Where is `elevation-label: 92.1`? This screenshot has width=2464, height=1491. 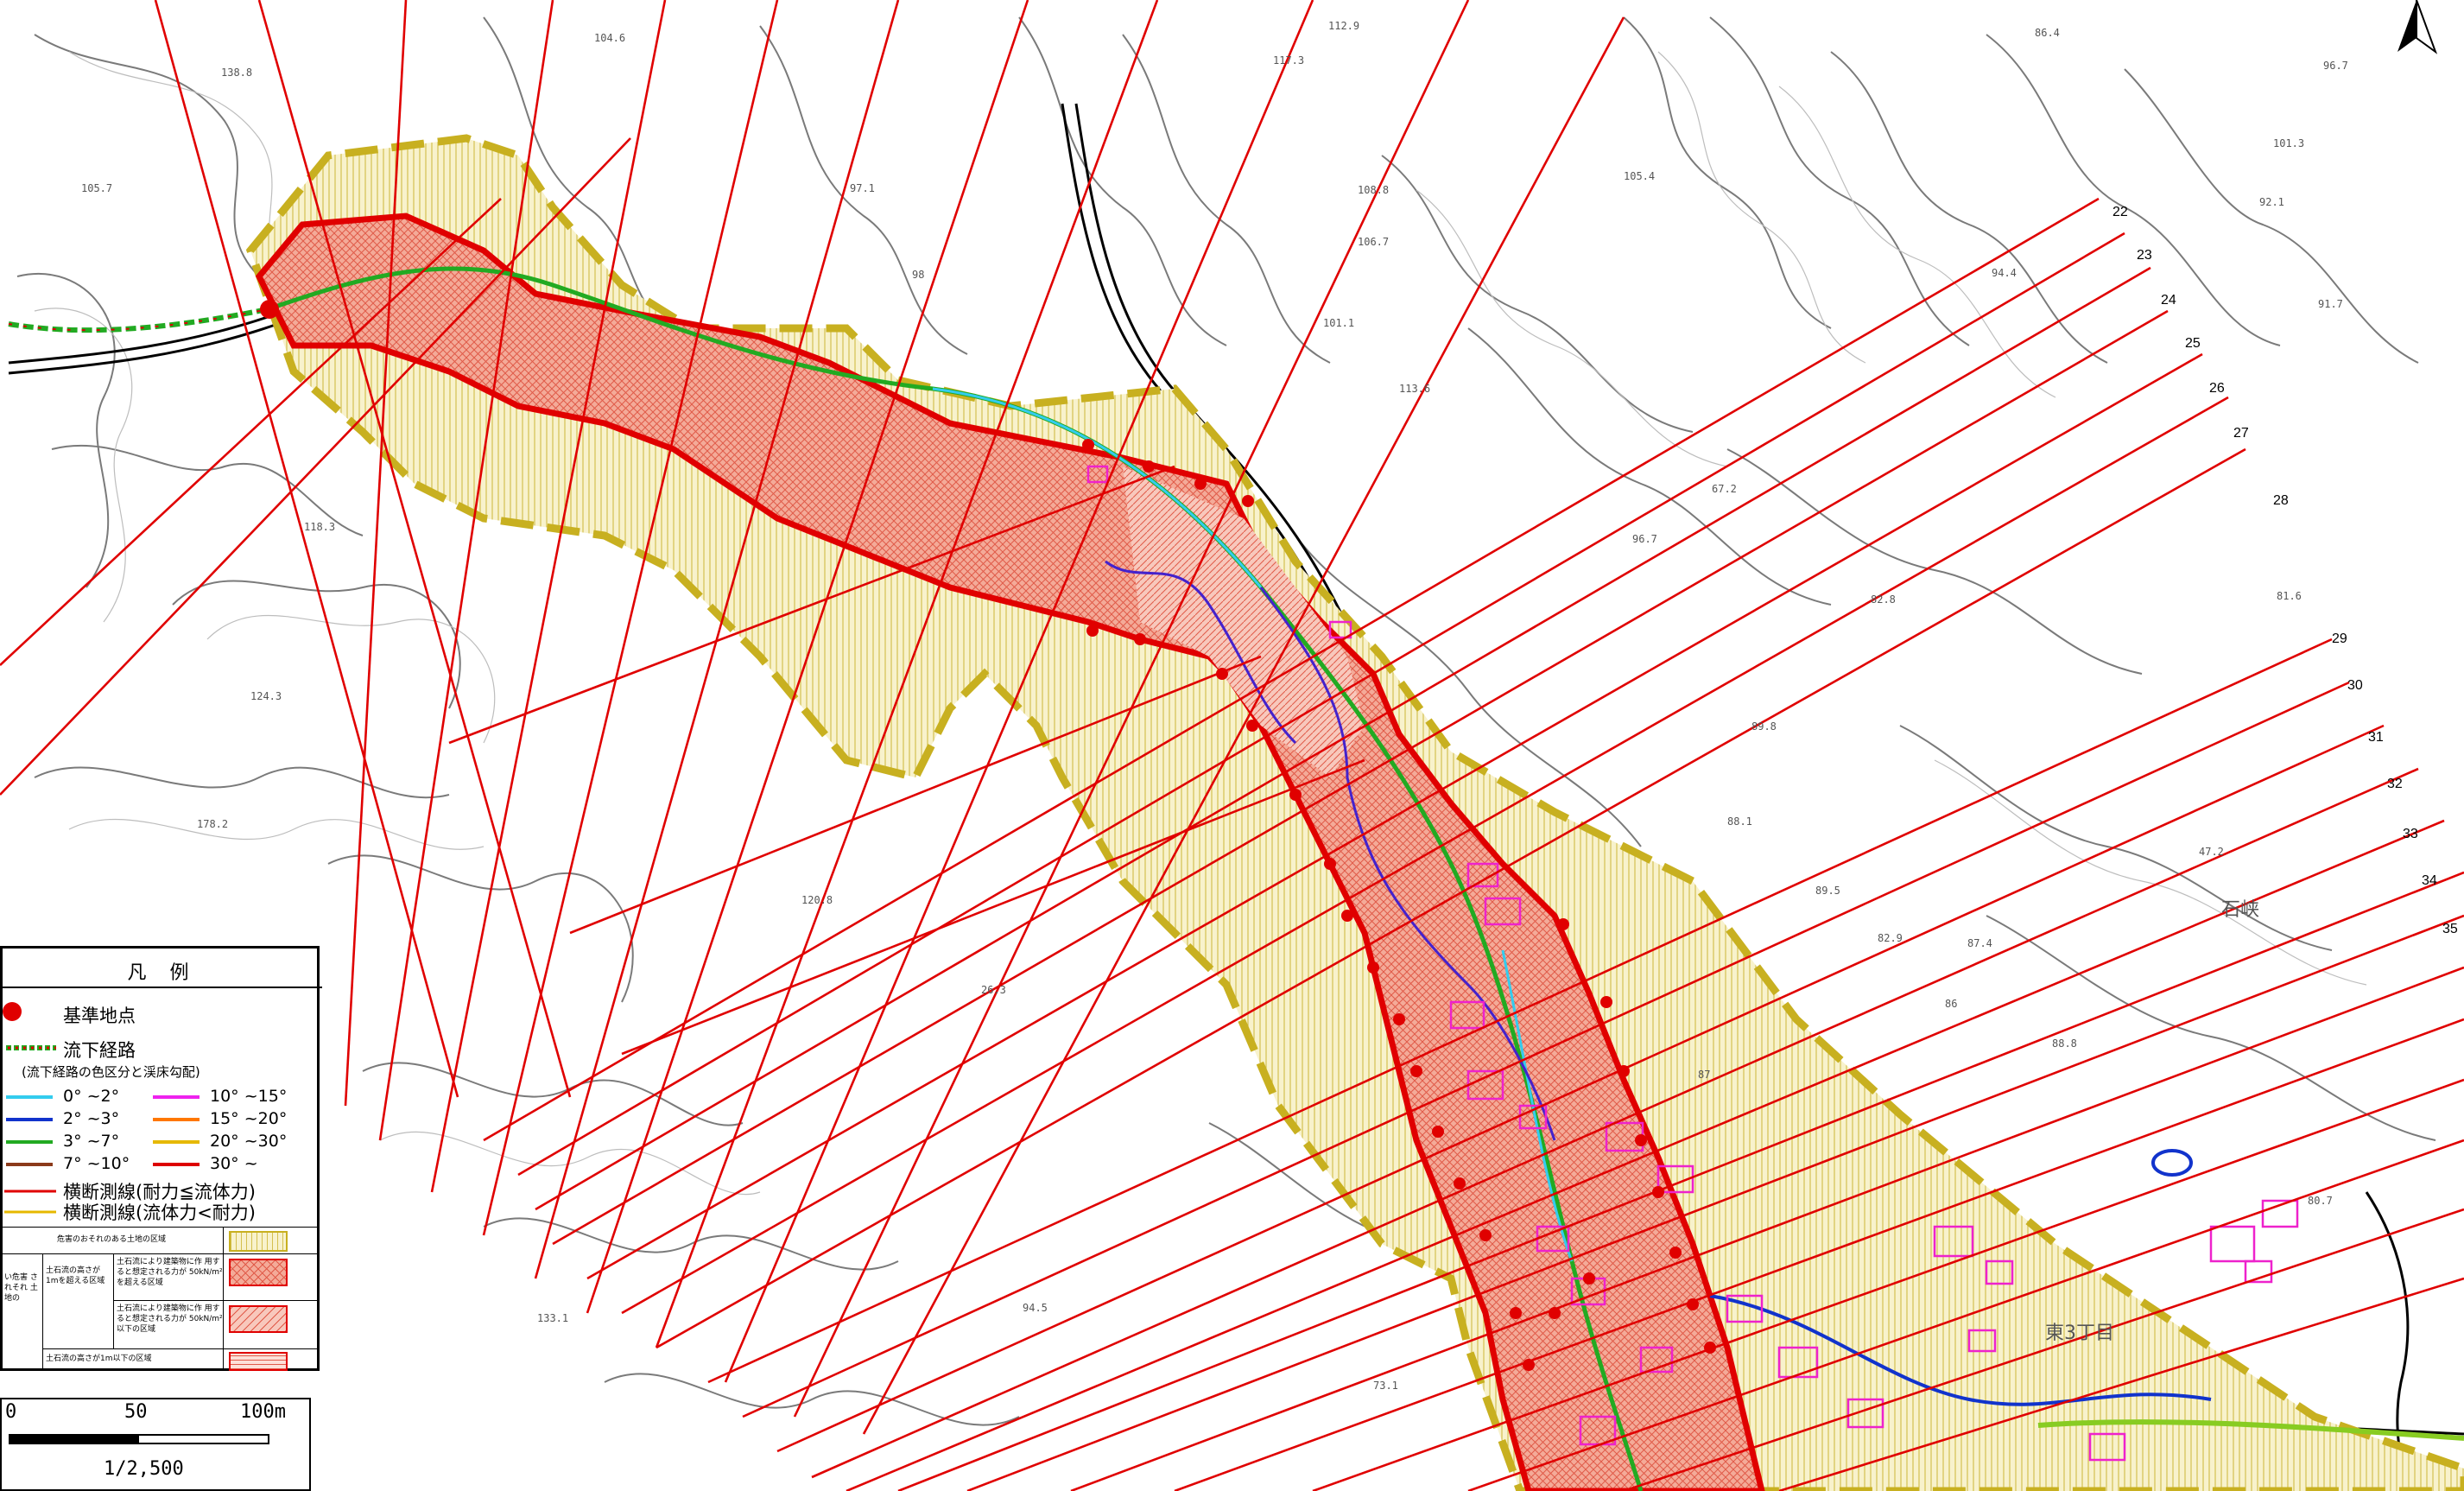 elevation-label: 92.1 is located at coordinates (2271, 202).